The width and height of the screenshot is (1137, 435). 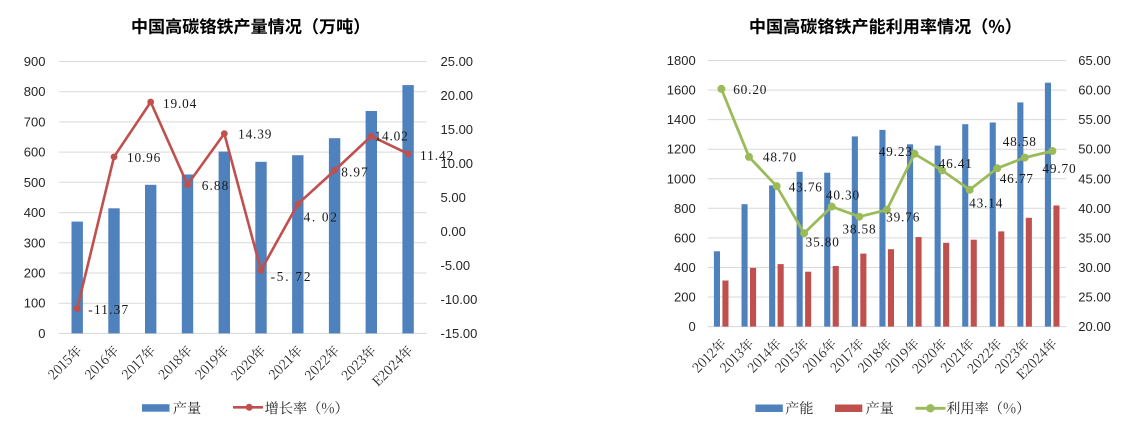 What do you see at coordinates (453, 197) in the screenshot?
I see `svg-text: 5.00` at bounding box center [453, 197].